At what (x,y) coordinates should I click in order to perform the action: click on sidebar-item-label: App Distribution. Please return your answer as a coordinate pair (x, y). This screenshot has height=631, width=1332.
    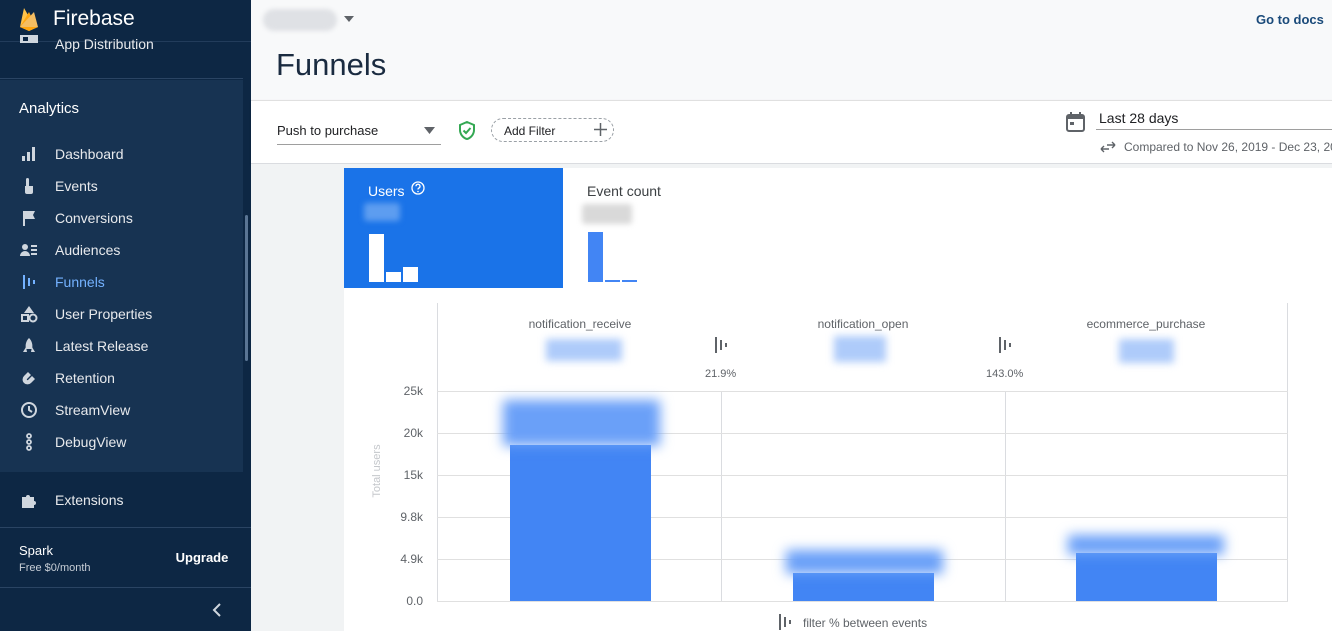
    Looking at the image, I should click on (104, 44).